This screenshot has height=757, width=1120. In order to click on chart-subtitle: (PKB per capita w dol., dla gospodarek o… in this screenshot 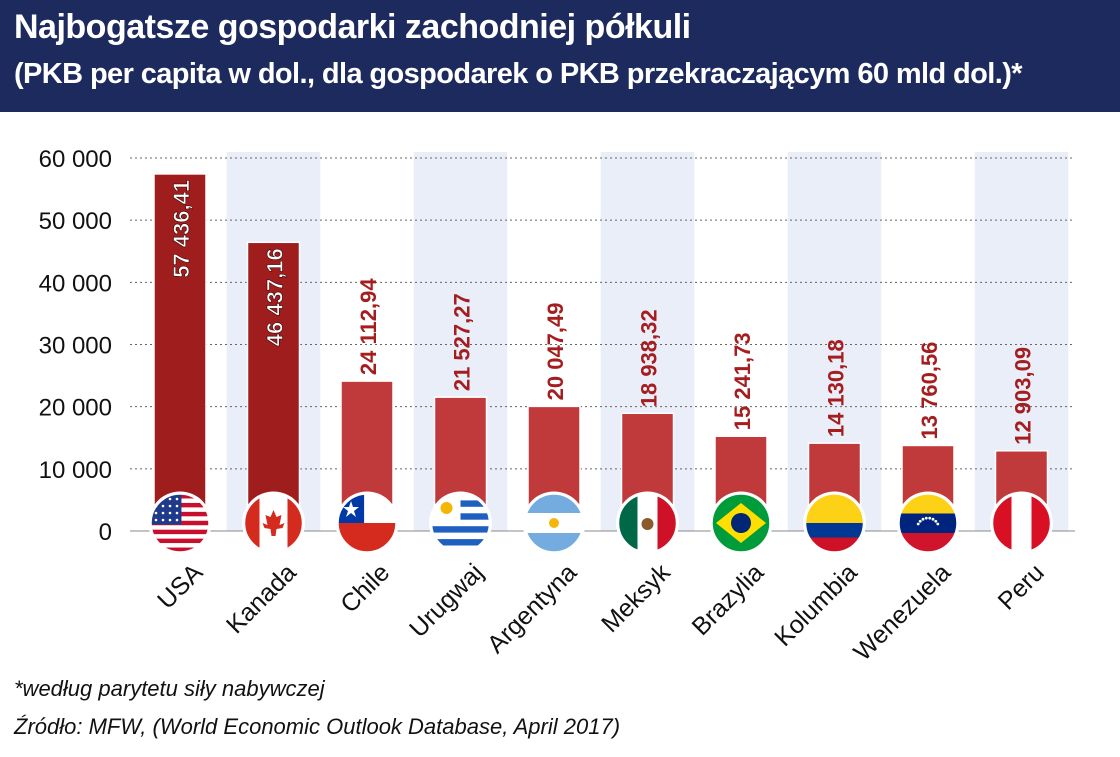, I will do `click(518, 74)`.